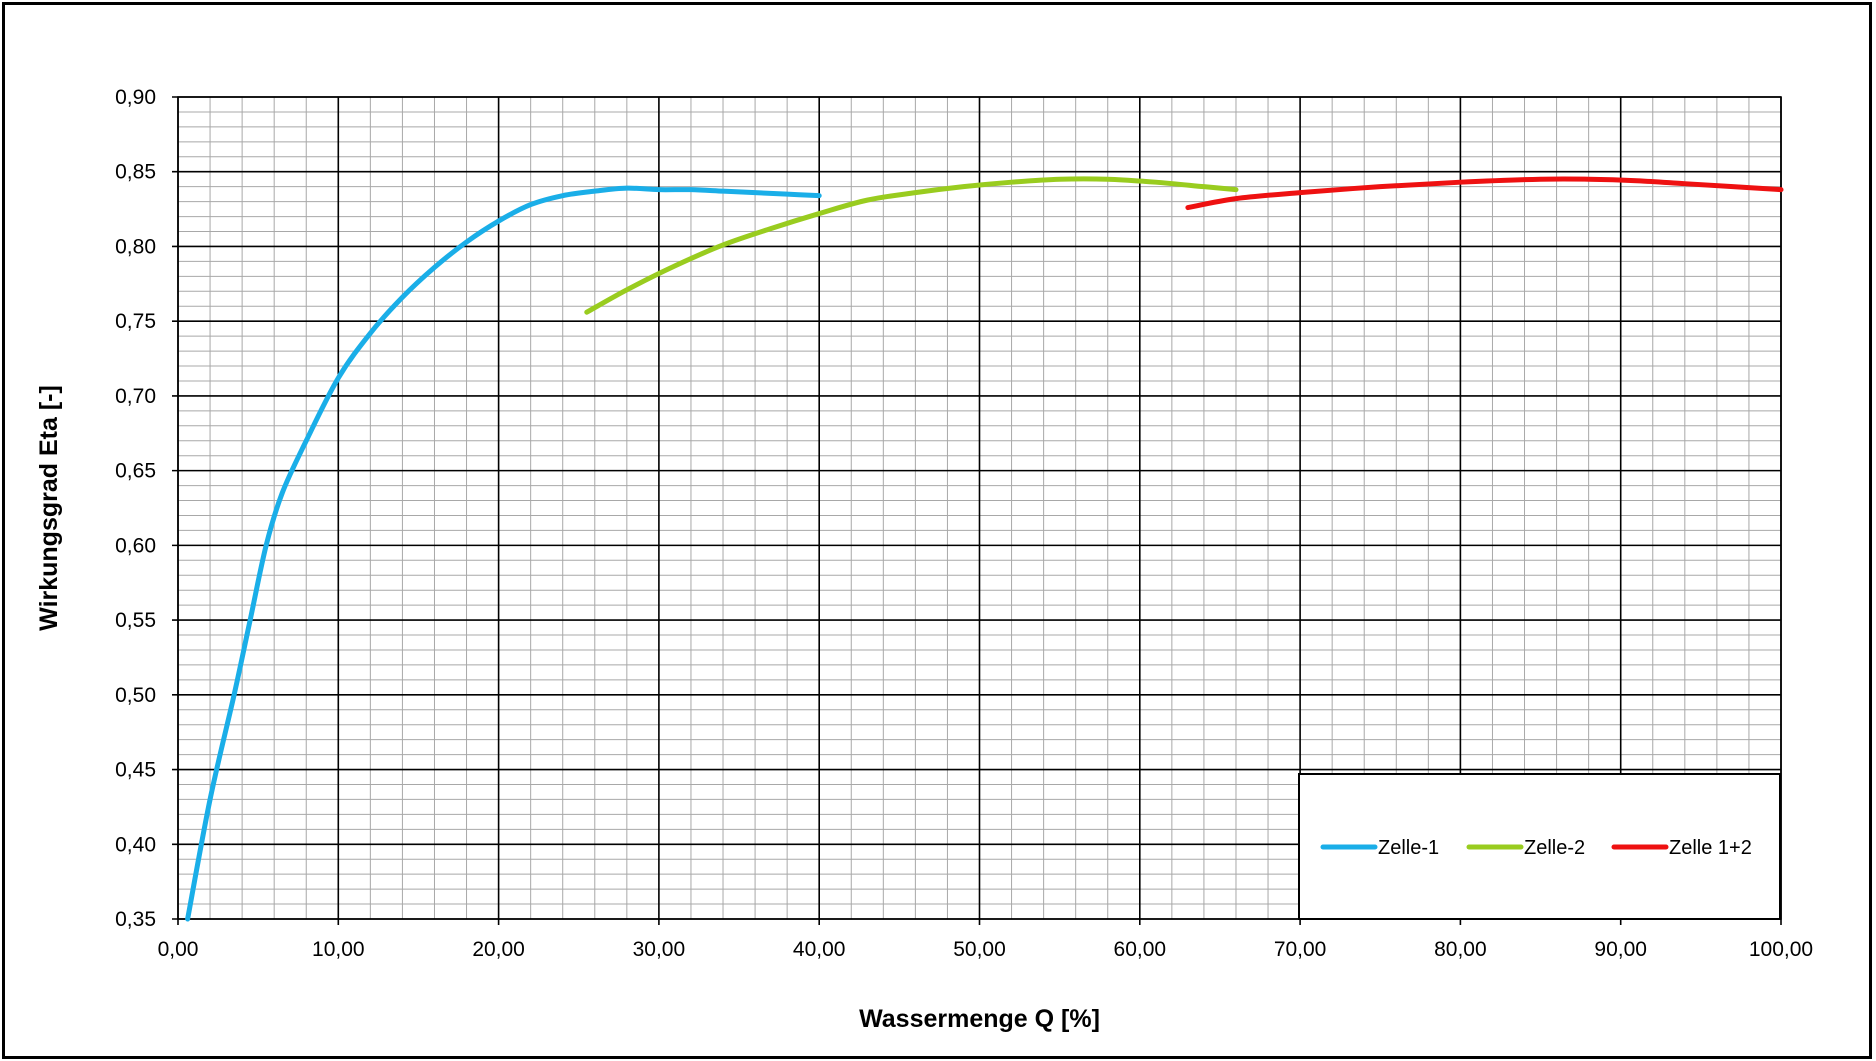 The image size is (1876, 1061). I want to click on y-tick-label: 0,50, so click(135, 695).